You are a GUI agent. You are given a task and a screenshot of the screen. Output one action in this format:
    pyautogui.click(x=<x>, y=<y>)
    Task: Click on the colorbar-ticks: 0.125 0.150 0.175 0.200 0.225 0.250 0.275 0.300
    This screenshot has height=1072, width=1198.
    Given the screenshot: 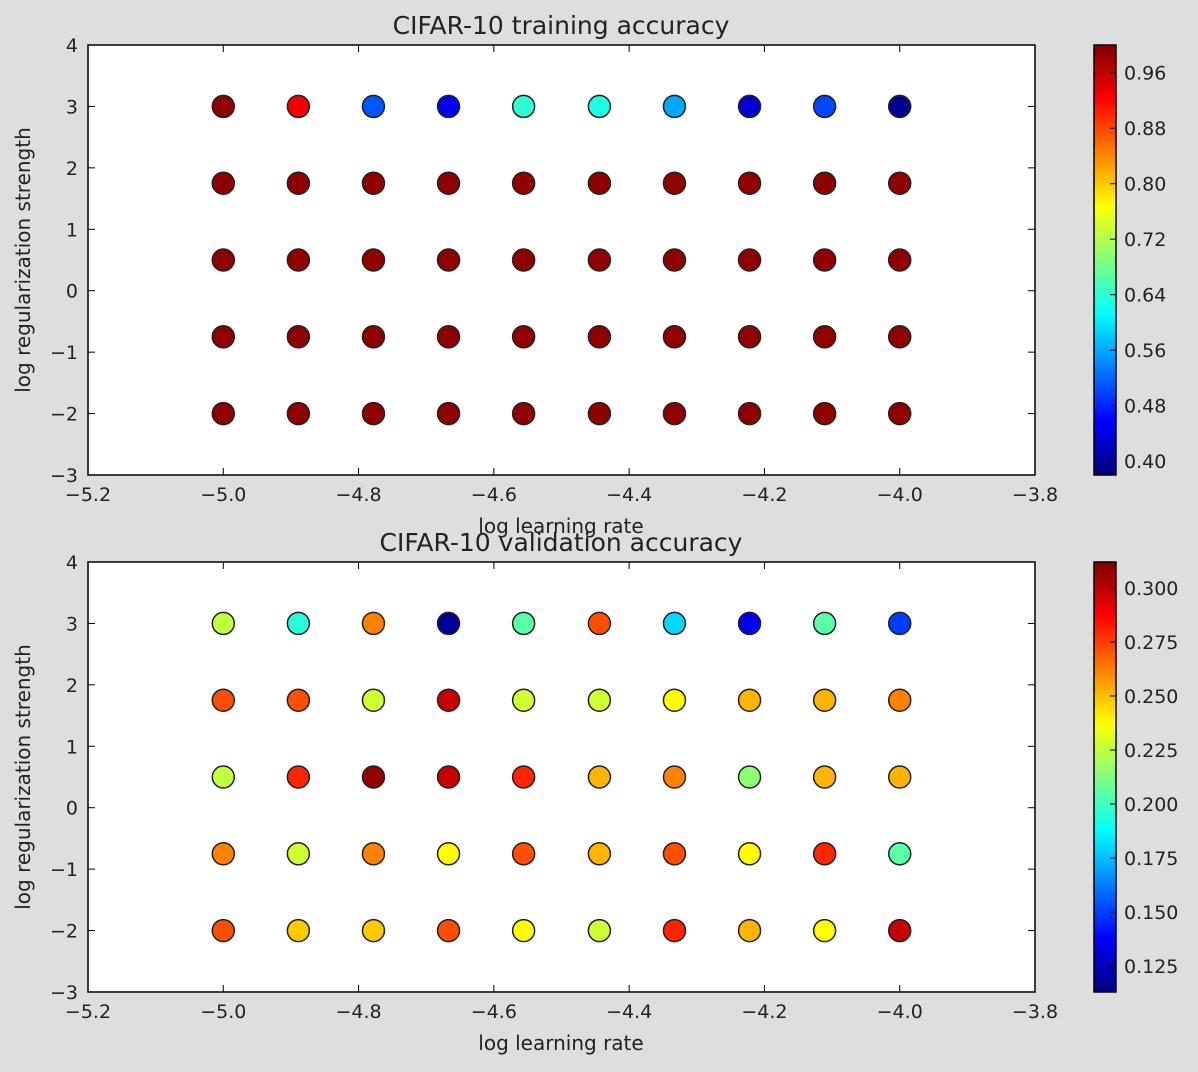 What is the action you would take?
    pyautogui.click(x=1144, y=778)
    